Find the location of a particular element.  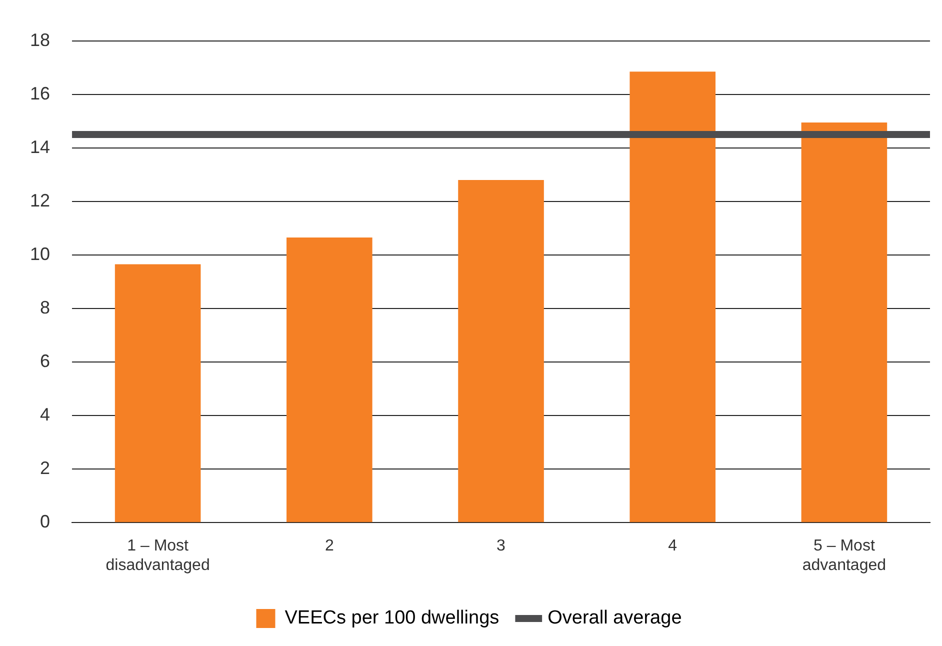

x-tick-label: 5 – Most advantaged is located at coordinates (844, 556).